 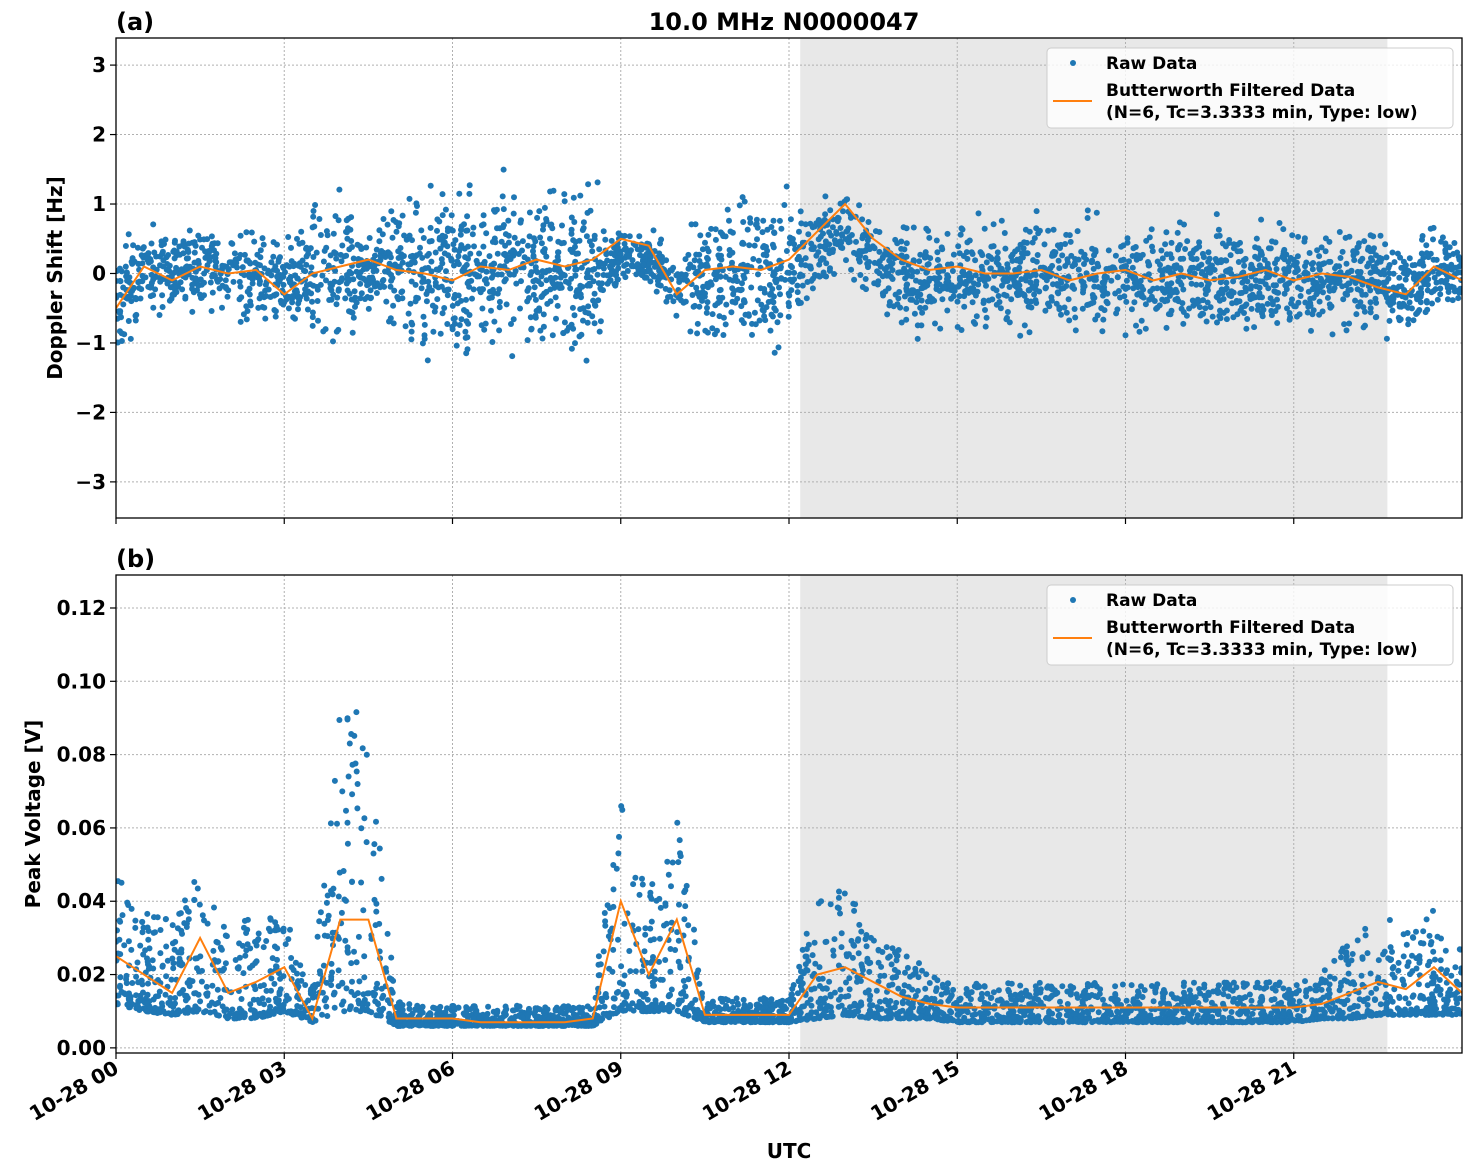 I want to click on y-axis-label-b: Peak Voltage [V], so click(x=33, y=814).